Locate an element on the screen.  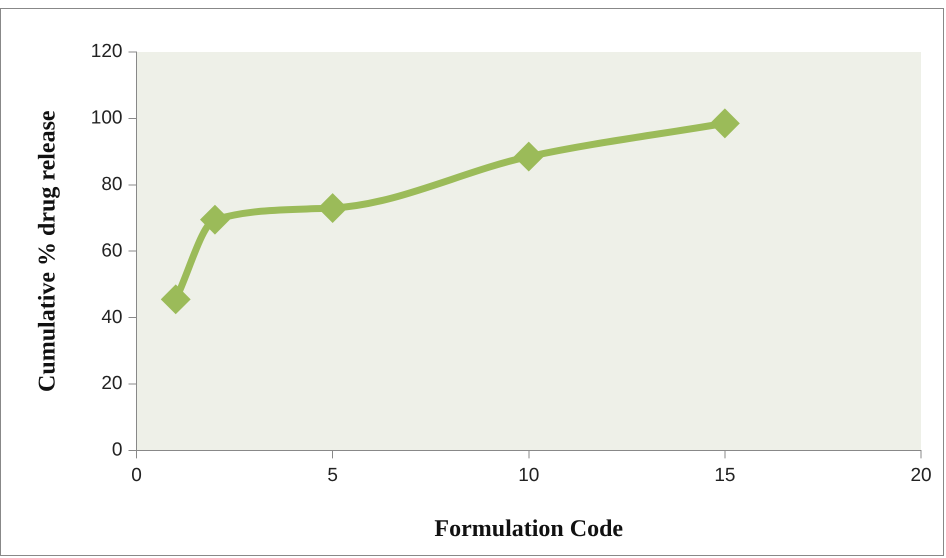
y-tick-label: 80 is located at coordinates (111, 185).